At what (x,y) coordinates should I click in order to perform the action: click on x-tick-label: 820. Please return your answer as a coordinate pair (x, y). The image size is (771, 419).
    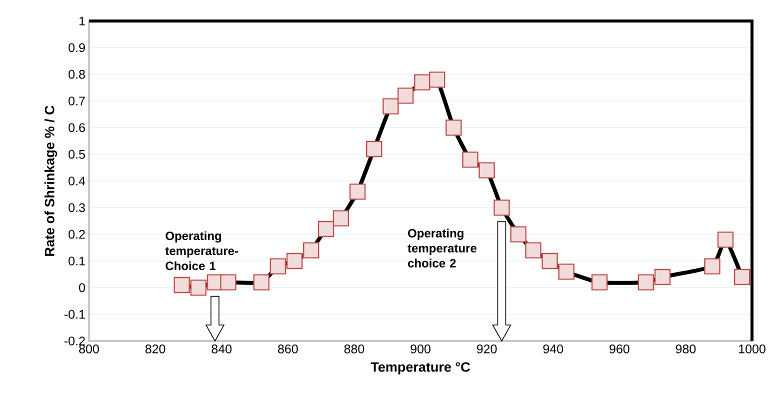
    Looking at the image, I should click on (155, 349).